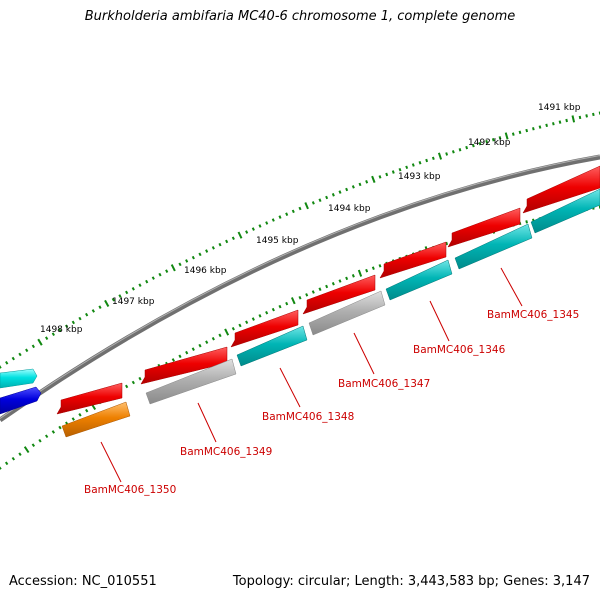  I want to click on gene-label: BamMC406_1349, so click(226, 452).